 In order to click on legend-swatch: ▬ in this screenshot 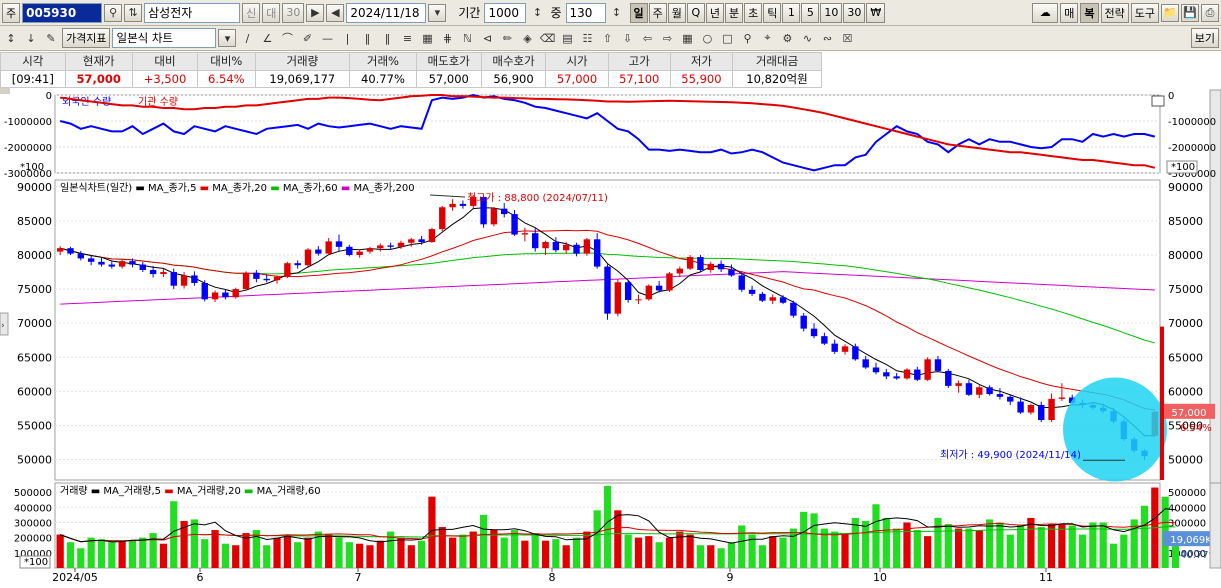, I will do `click(274, 188)`.